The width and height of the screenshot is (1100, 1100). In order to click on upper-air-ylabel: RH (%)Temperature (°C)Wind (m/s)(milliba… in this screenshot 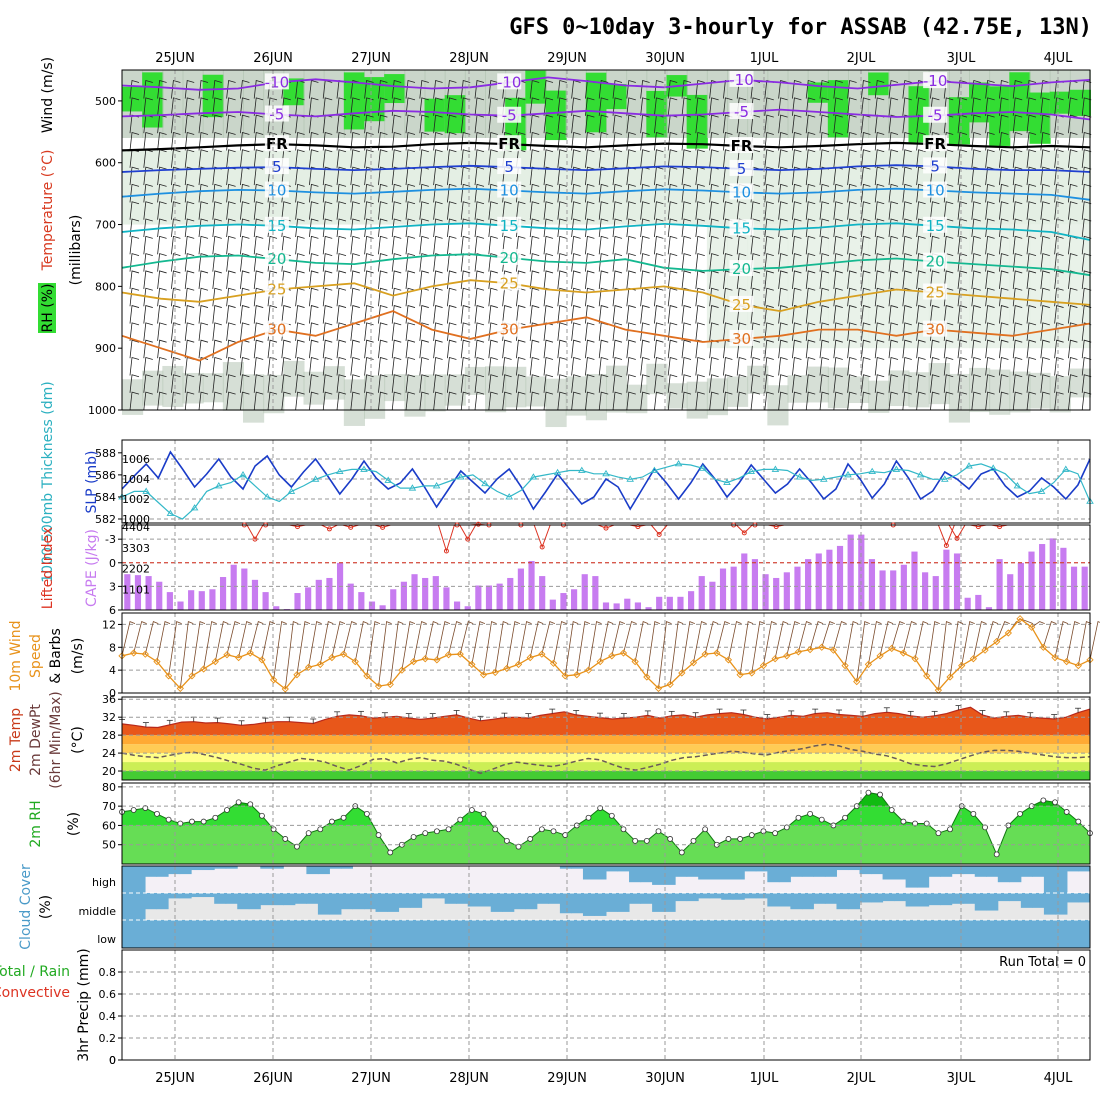, I will do `click(61, 195)`.